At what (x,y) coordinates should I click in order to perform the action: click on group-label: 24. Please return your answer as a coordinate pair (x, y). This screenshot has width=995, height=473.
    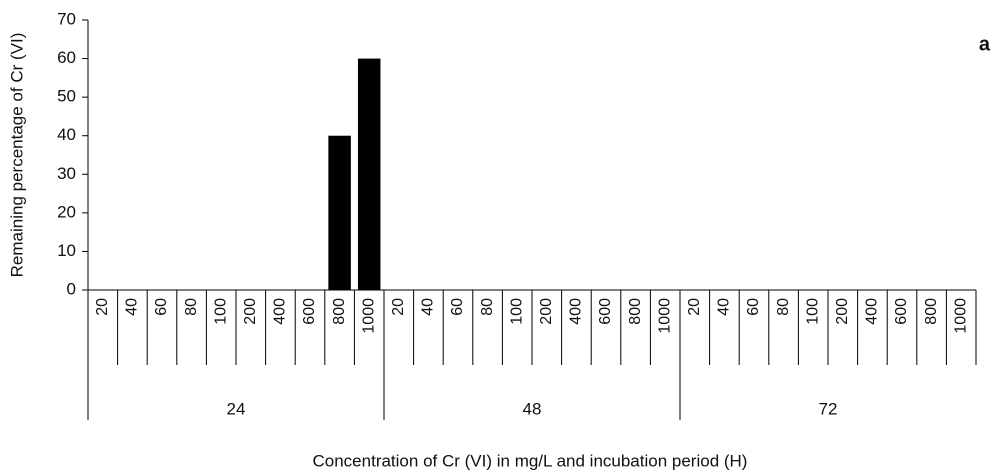
    Looking at the image, I should click on (236, 408).